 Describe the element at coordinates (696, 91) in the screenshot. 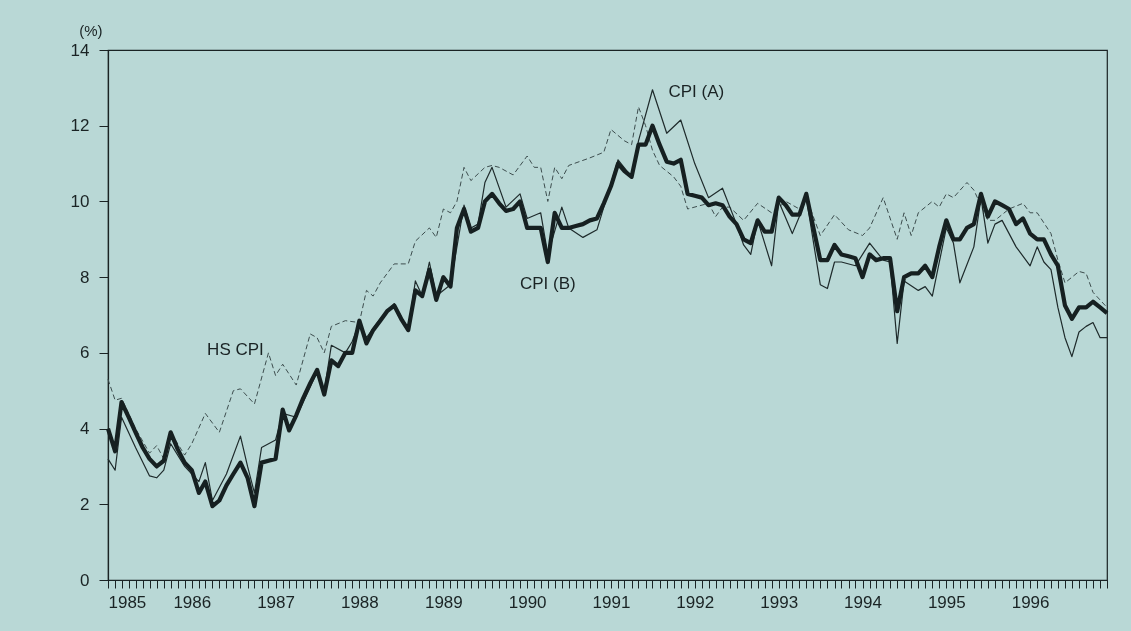

I see `series-label: CPI (A)` at that location.